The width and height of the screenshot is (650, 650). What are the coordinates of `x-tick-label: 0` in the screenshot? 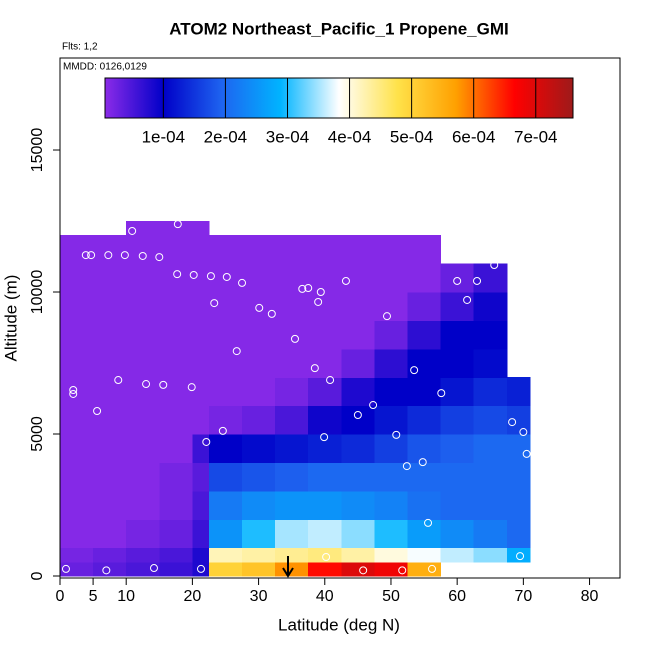 It's located at (60, 596).